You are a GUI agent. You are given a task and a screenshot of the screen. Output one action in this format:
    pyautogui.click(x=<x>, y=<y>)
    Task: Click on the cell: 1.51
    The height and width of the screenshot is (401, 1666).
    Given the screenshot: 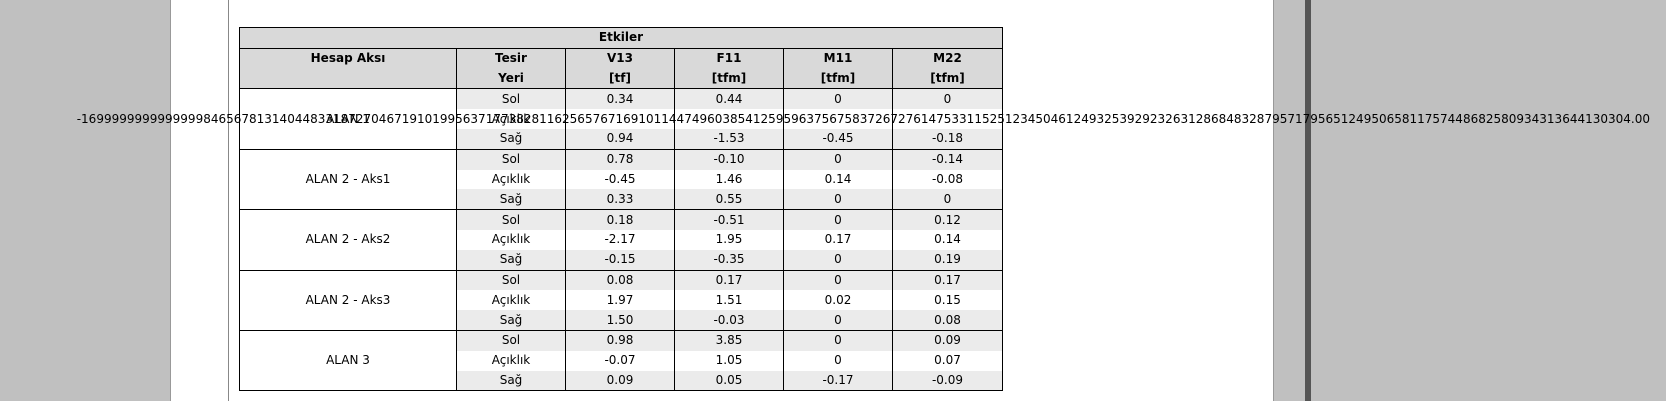 What is the action you would take?
    pyautogui.click(x=729, y=300)
    